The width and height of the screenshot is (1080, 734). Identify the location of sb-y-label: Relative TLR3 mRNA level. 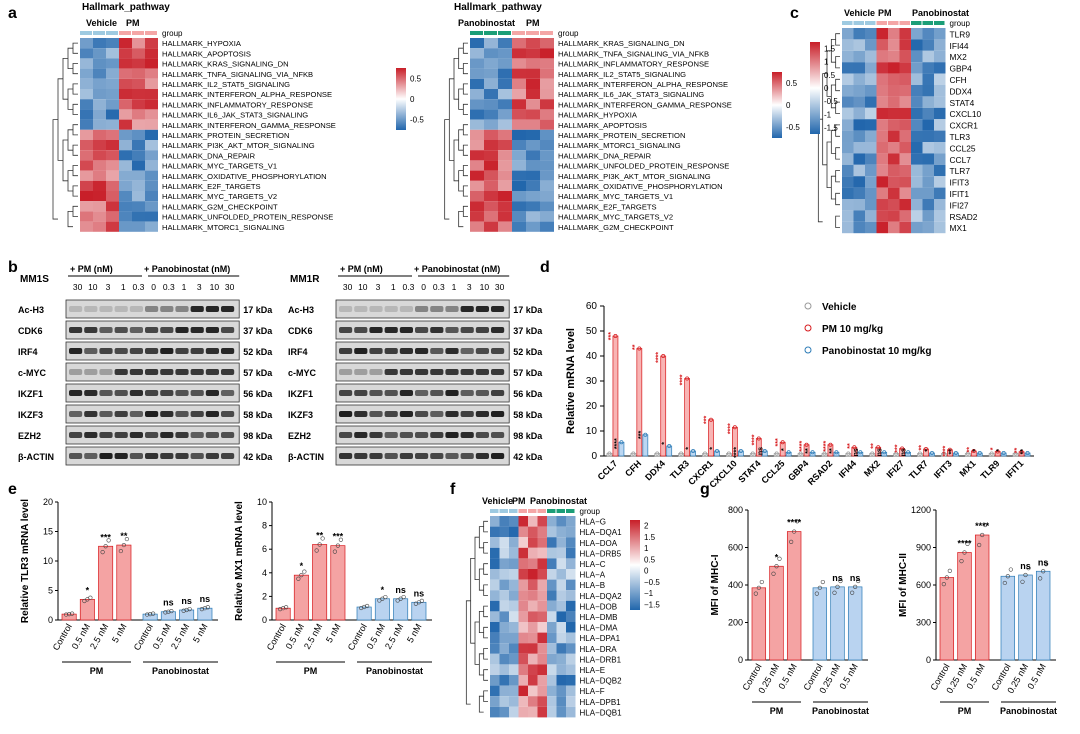
(25, 561).